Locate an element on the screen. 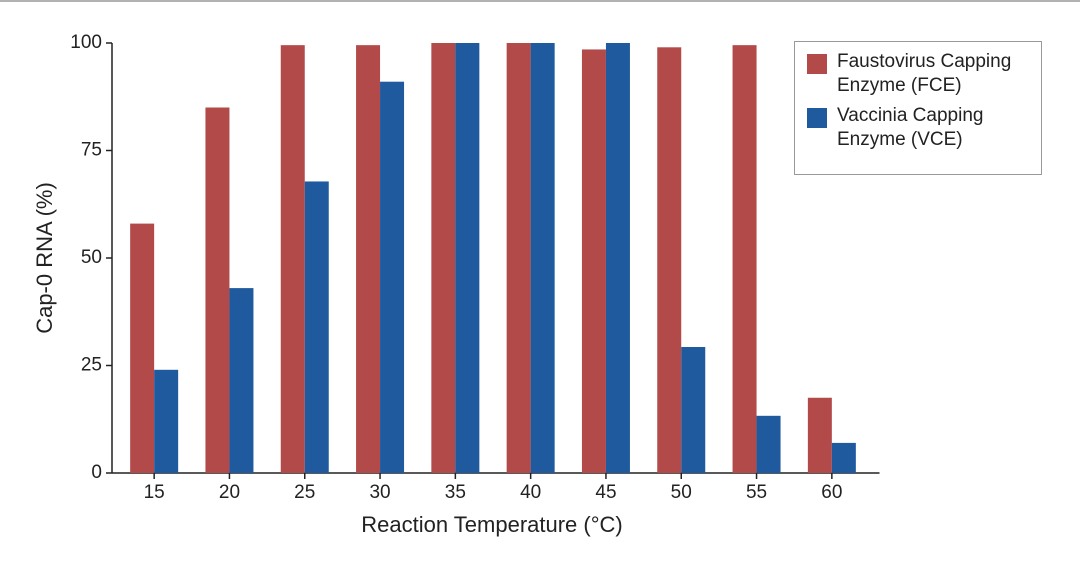  y-axis-label: Cap-0 RNA (%) is located at coordinates (44, 258).